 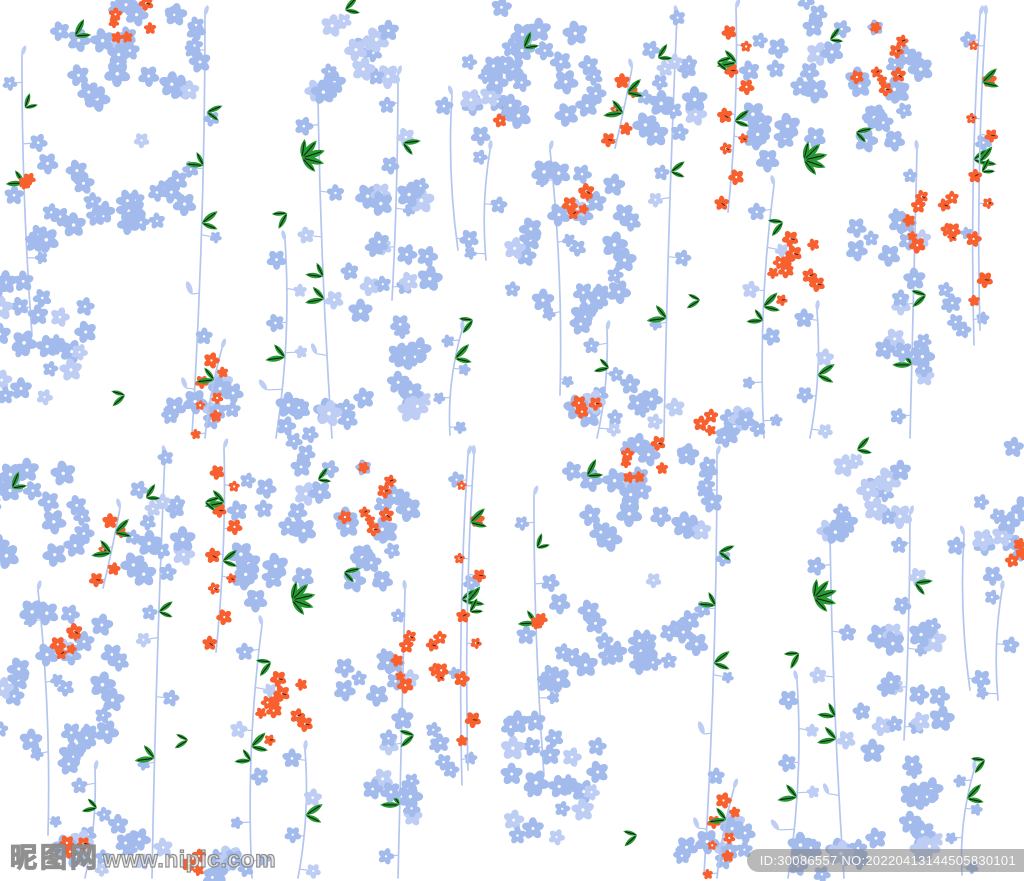 I want to click on nipic-watermark-logo: 昵图网 www.nipic.com, so click(x=143, y=855).